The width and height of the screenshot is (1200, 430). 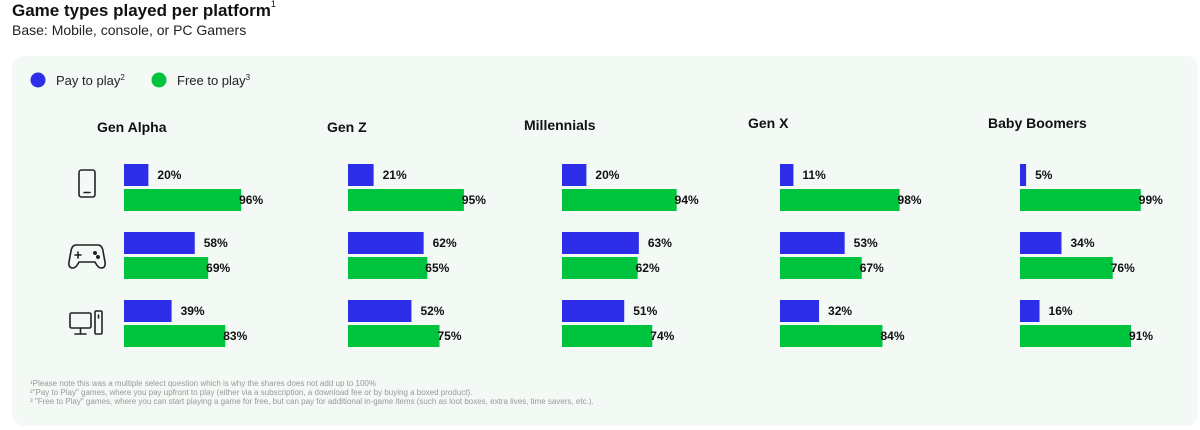 I want to click on value-label-free-to-play: 95%, so click(x=474, y=200).